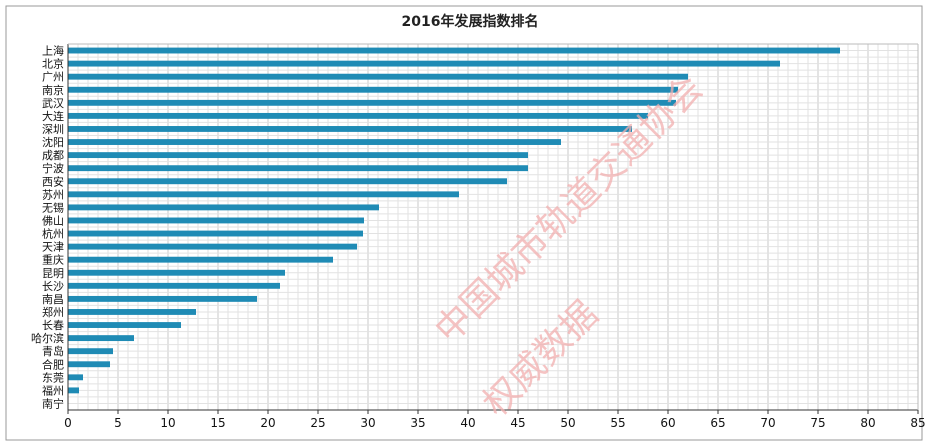  What do you see at coordinates (53, 168) in the screenshot?
I see `category-label: 宁波` at bounding box center [53, 168].